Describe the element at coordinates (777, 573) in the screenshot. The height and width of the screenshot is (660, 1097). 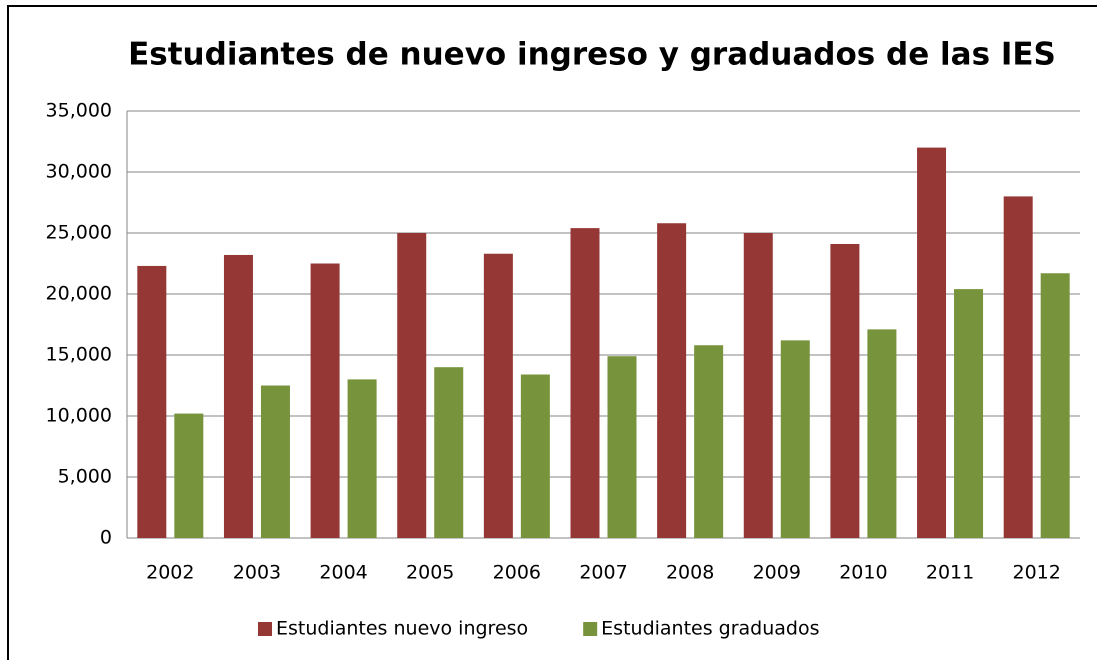
I see `x-tick-label: 2009` at that location.